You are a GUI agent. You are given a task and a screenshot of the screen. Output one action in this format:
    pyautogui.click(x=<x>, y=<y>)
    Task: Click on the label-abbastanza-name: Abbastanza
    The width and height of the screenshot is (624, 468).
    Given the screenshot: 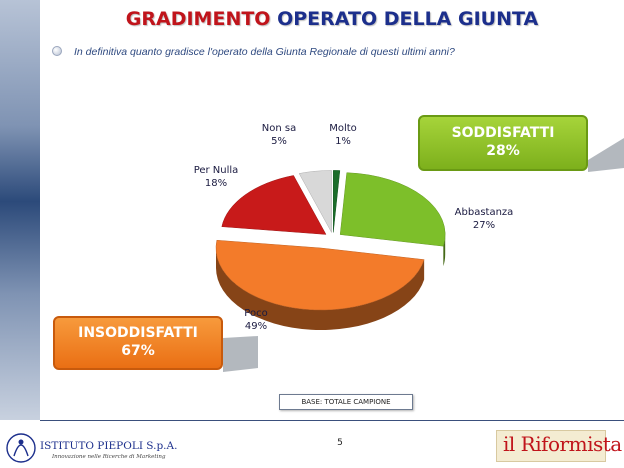 What is the action you would take?
    pyautogui.click(x=484, y=212)
    